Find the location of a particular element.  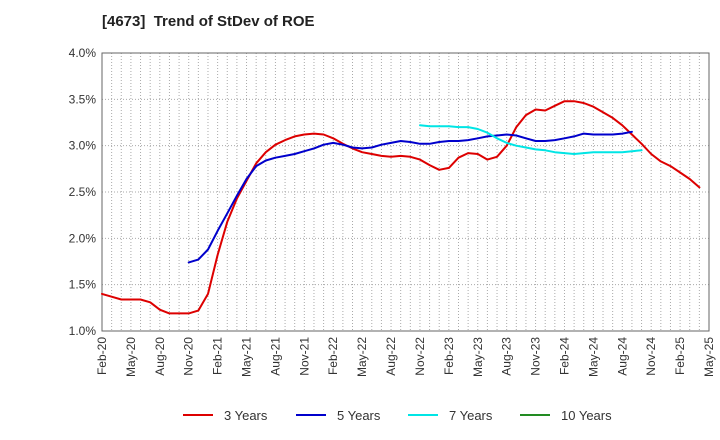

x-tick-label: Aug-24 is located at coordinates (622, 356).